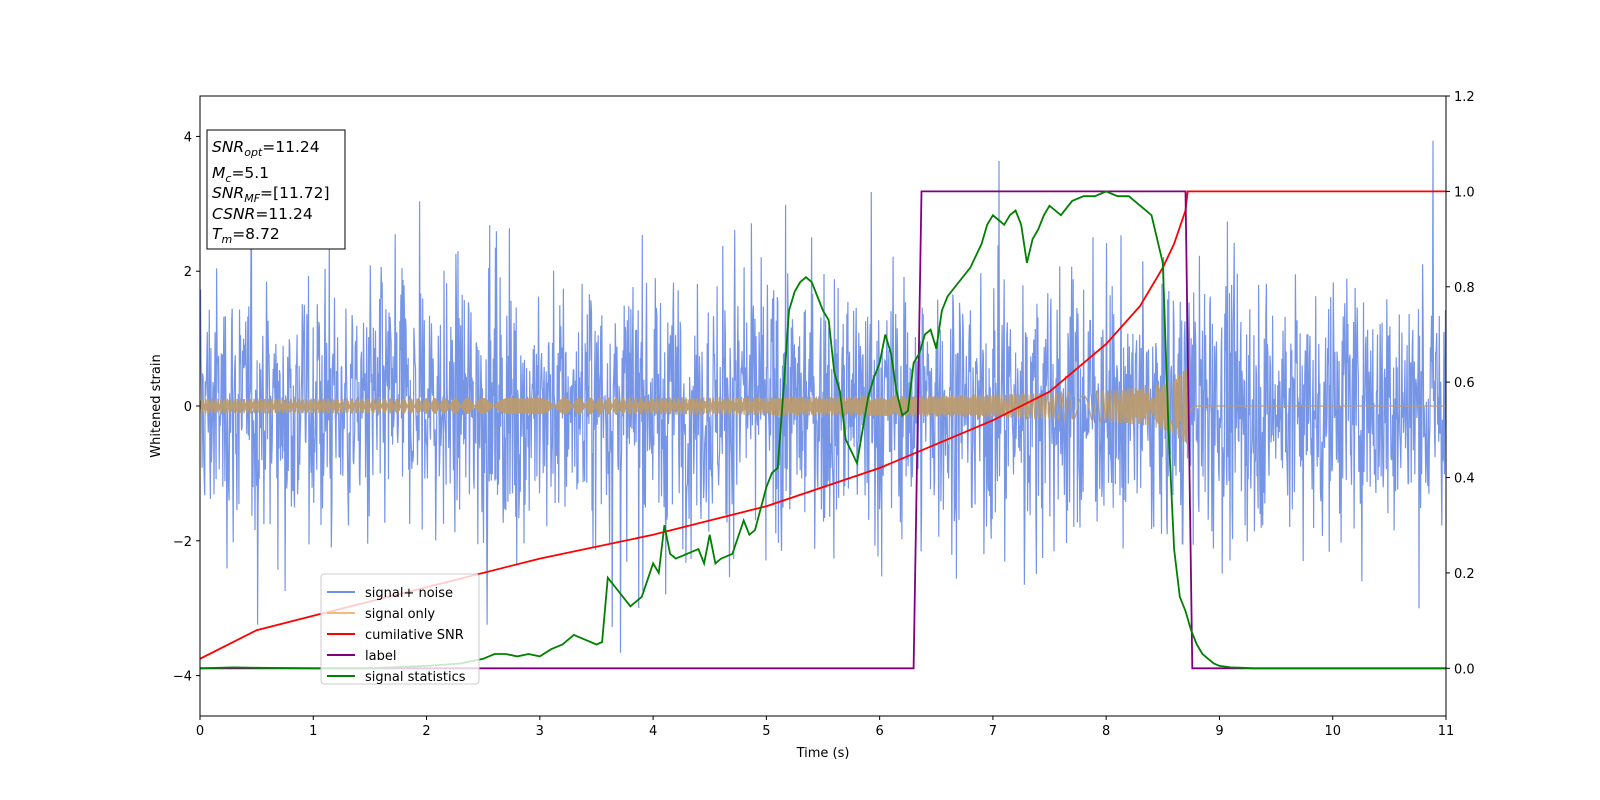  What do you see at coordinates (1464, 288) in the screenshot?
I see `y-right-tick-label-2: 0.8` at bounding box center [1464, 288].